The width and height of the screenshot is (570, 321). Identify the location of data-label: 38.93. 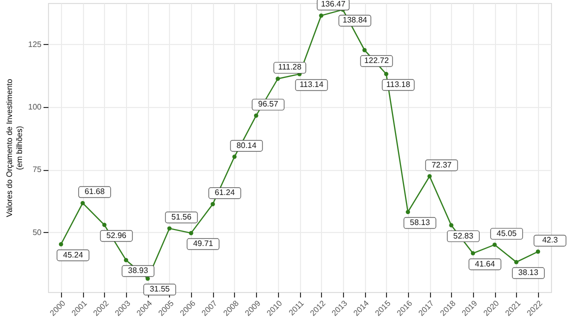
(138, 271).